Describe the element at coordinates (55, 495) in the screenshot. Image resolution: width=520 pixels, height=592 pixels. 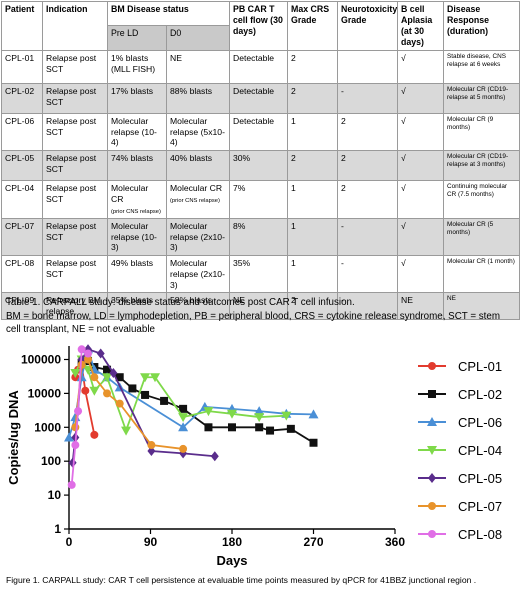
I see `y-tick-label: 10` at that location.